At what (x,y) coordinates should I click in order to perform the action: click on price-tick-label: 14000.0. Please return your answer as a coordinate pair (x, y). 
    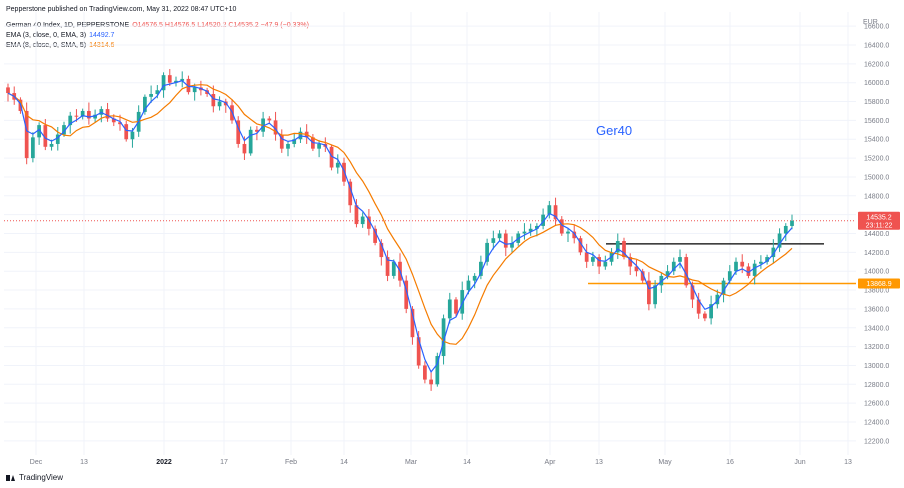
    Looking at the image, I should click on (876, 272).